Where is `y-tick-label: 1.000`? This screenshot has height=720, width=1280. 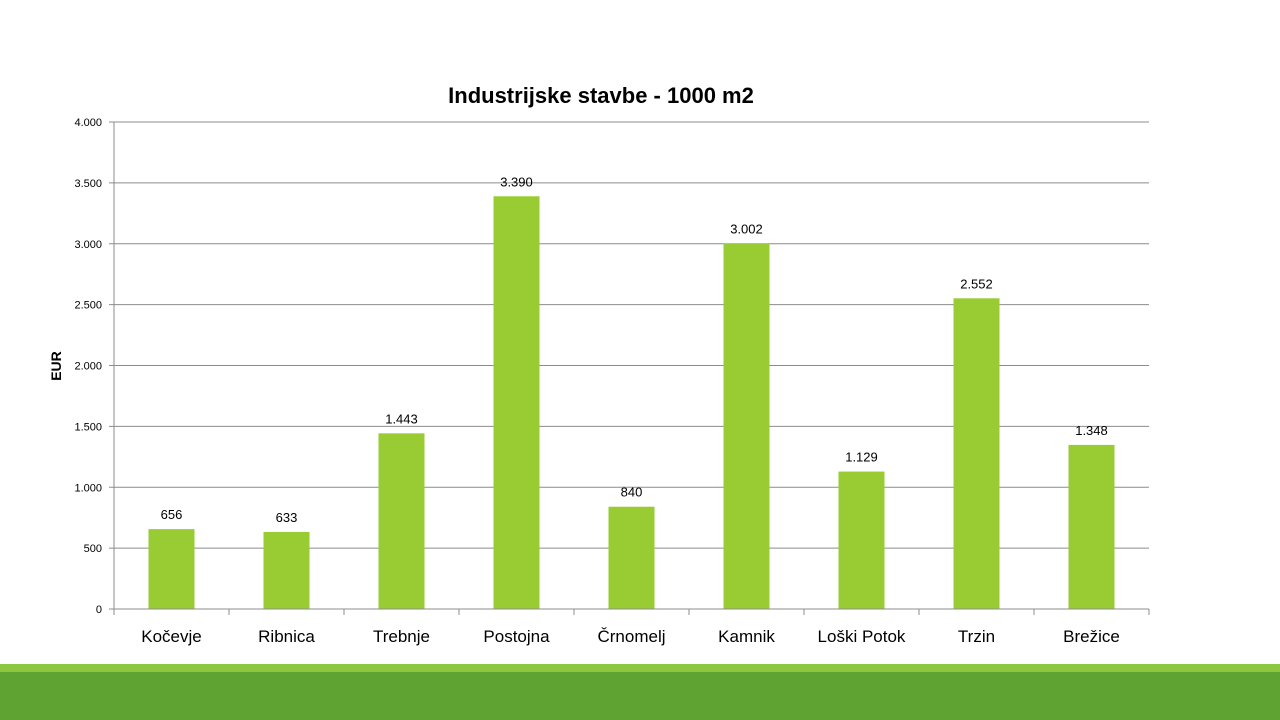
y-tick-label: 1.000 is located at coordinates (88, 488).